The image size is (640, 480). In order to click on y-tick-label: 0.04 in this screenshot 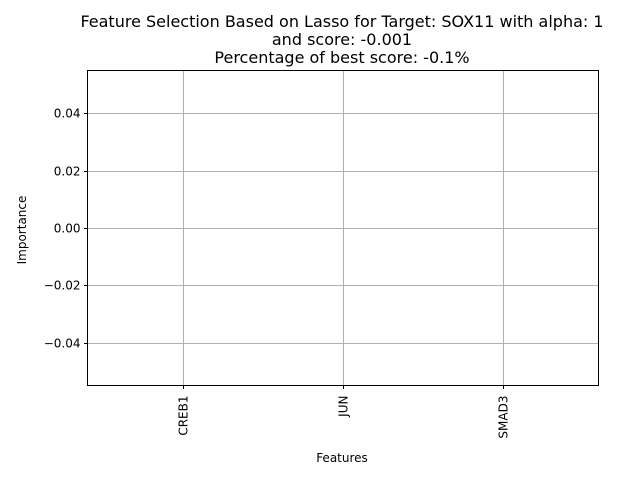, I will do `click(67, 114)`.